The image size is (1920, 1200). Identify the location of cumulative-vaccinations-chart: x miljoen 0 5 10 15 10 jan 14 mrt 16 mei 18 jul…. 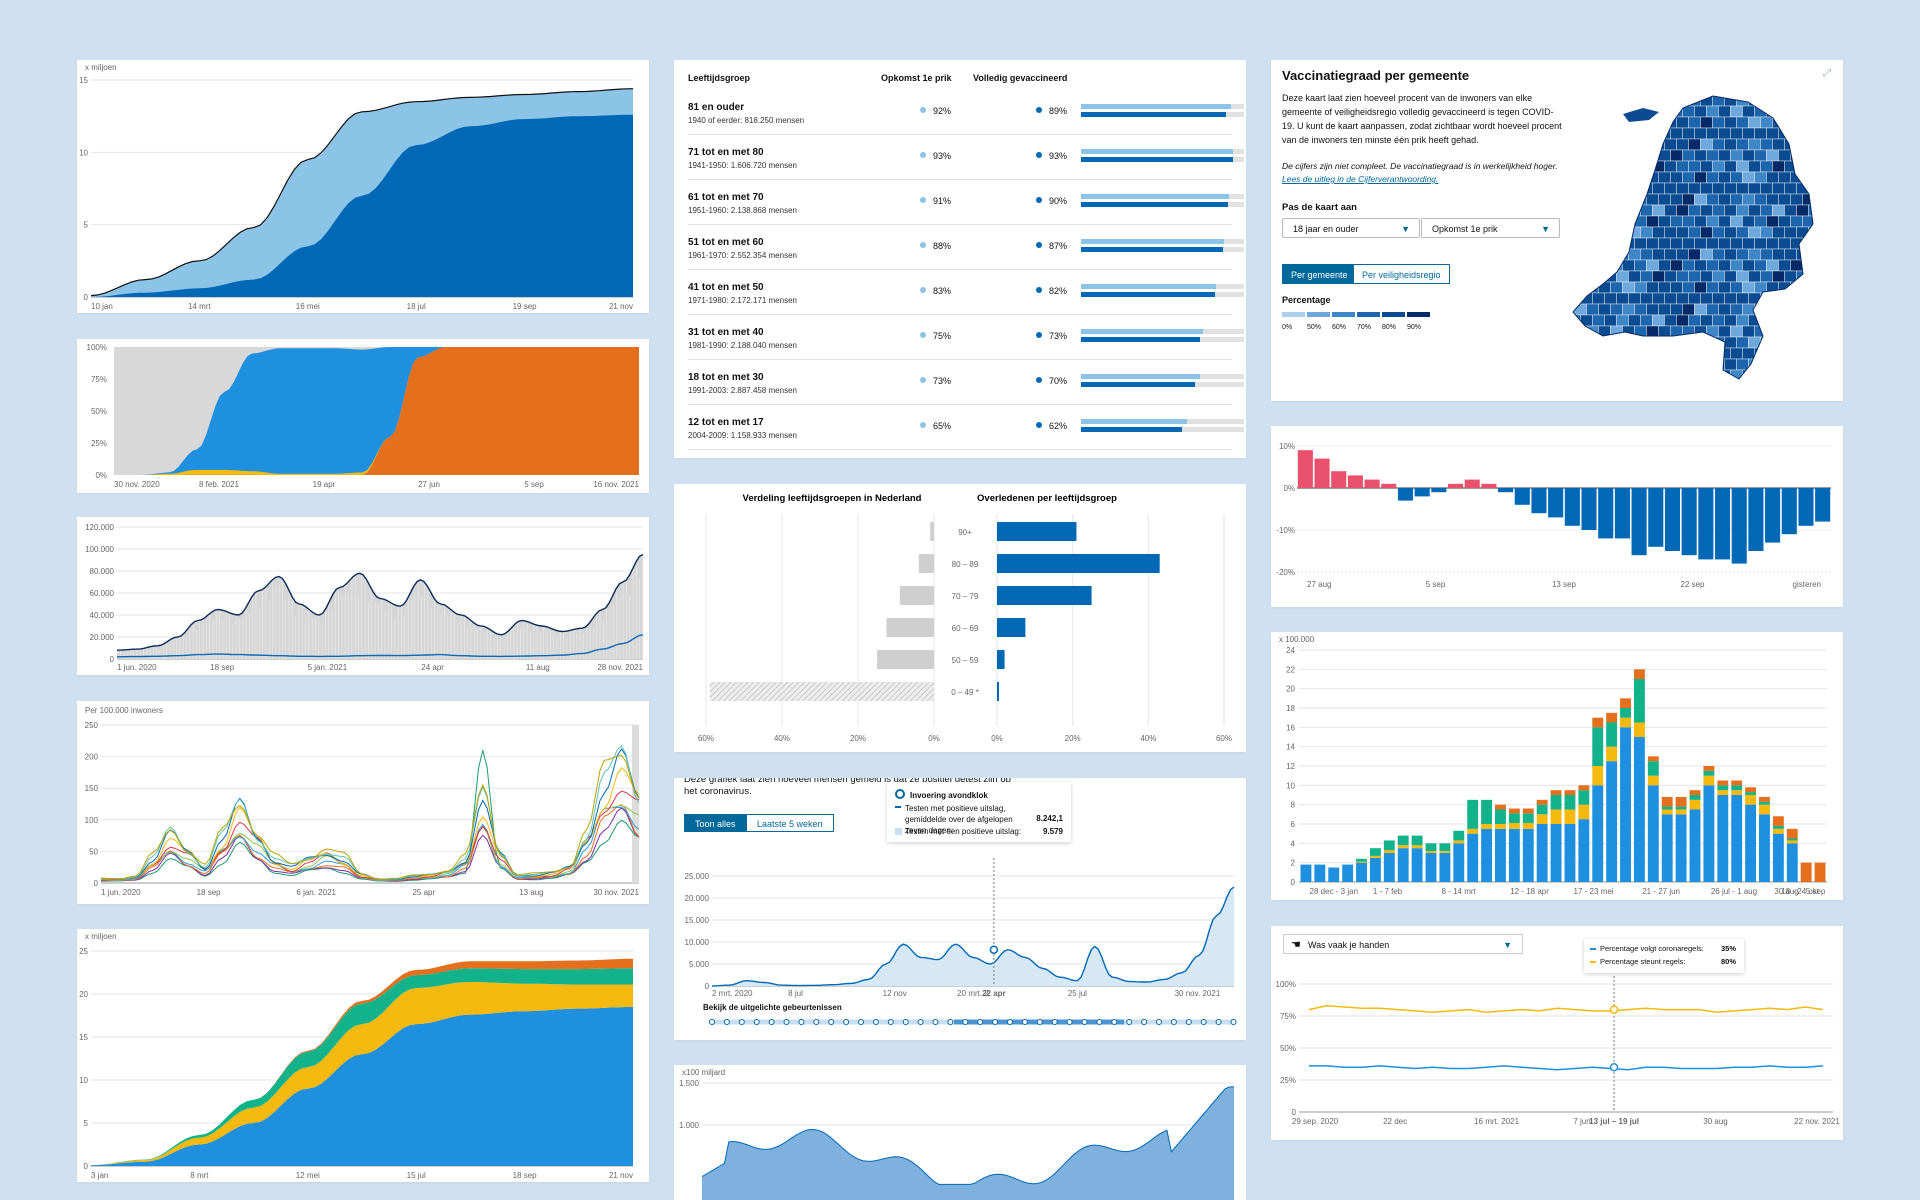
(356, 187).